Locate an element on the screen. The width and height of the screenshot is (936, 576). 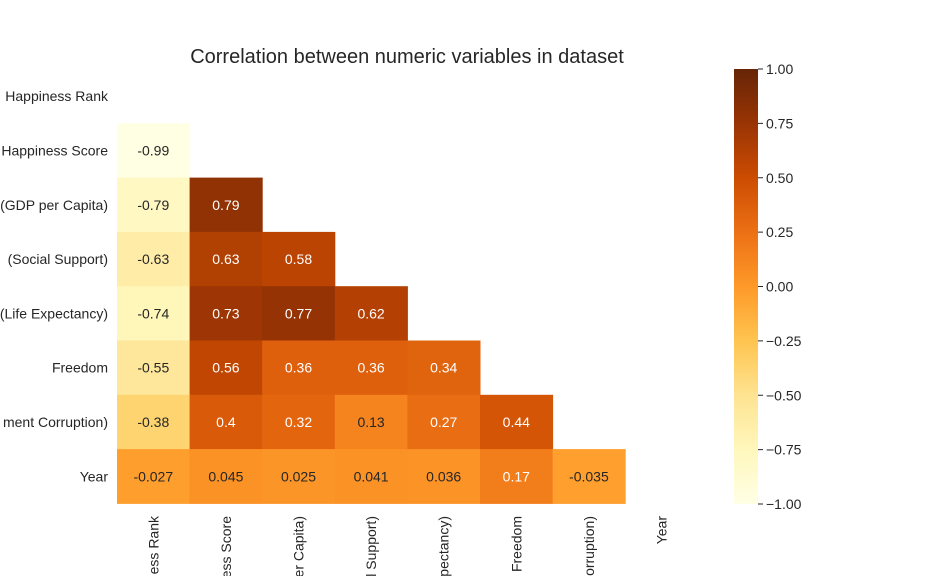
colorbar-tick-label: 1.00 is located at coordinates (779, 69).